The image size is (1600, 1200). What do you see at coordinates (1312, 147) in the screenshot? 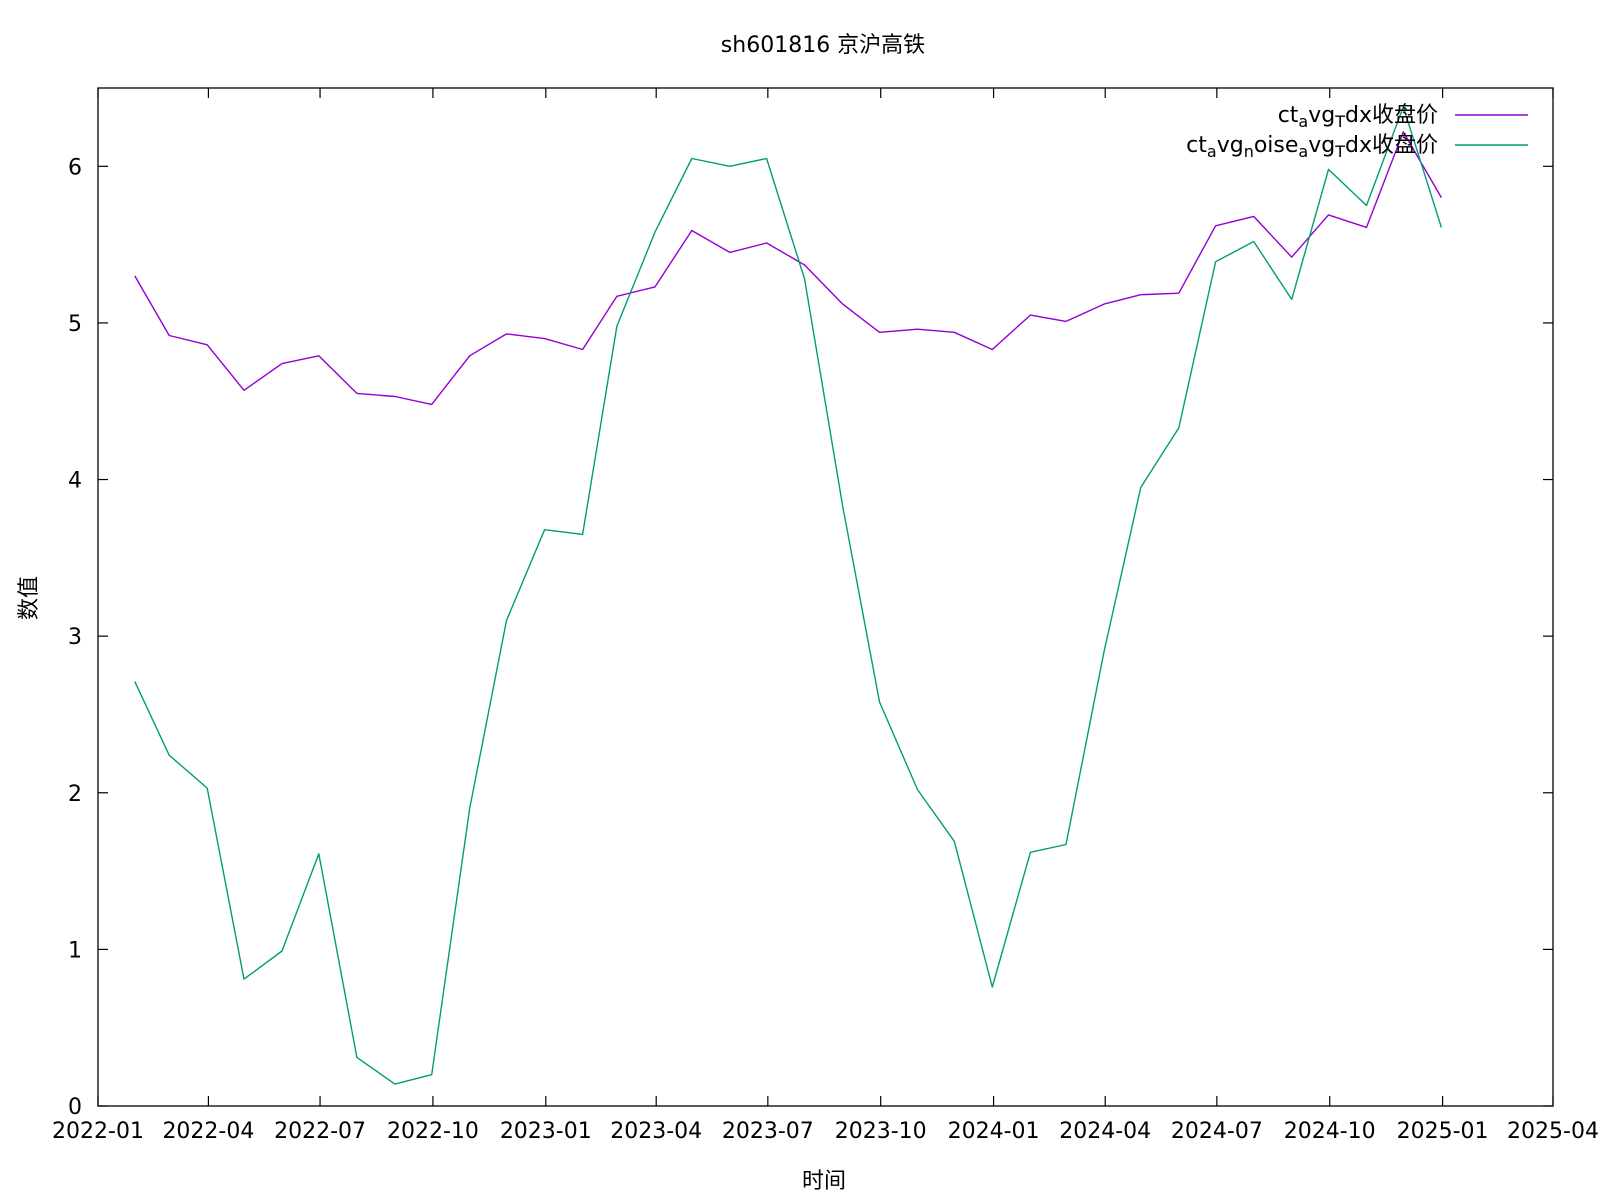
I see `legend-label-2: ctavgnoiseavgTdx收盘价` at bounding box center [1312, 147].